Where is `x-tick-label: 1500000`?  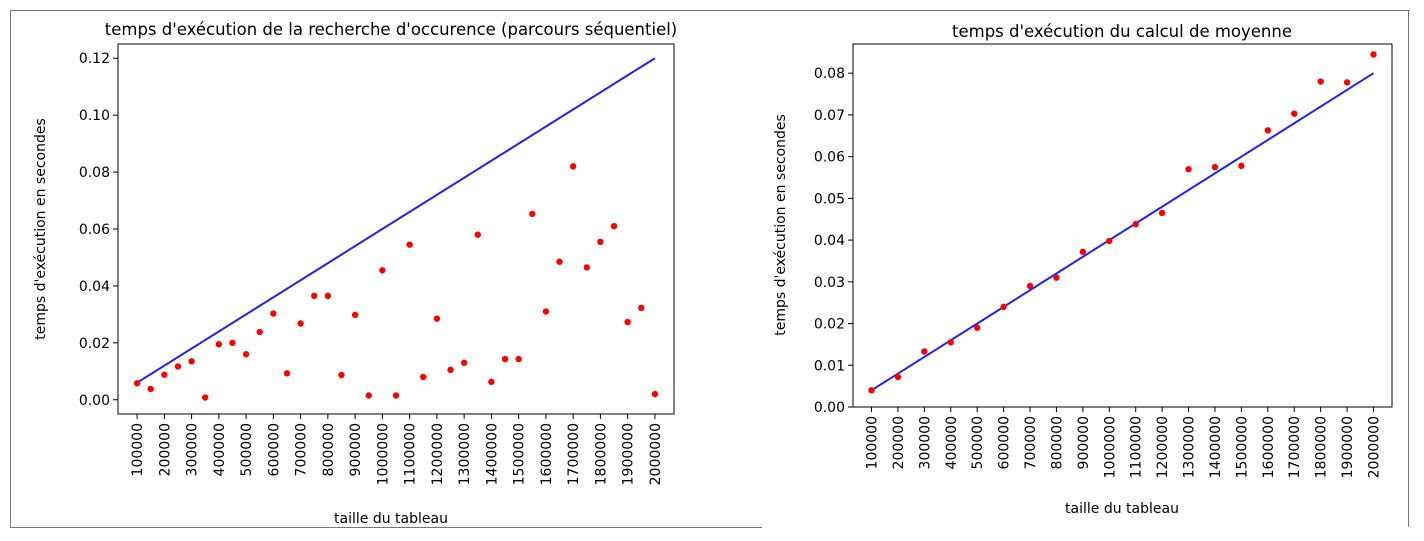
x-tick-label: 1500000 is located at coordinates (520, 454).